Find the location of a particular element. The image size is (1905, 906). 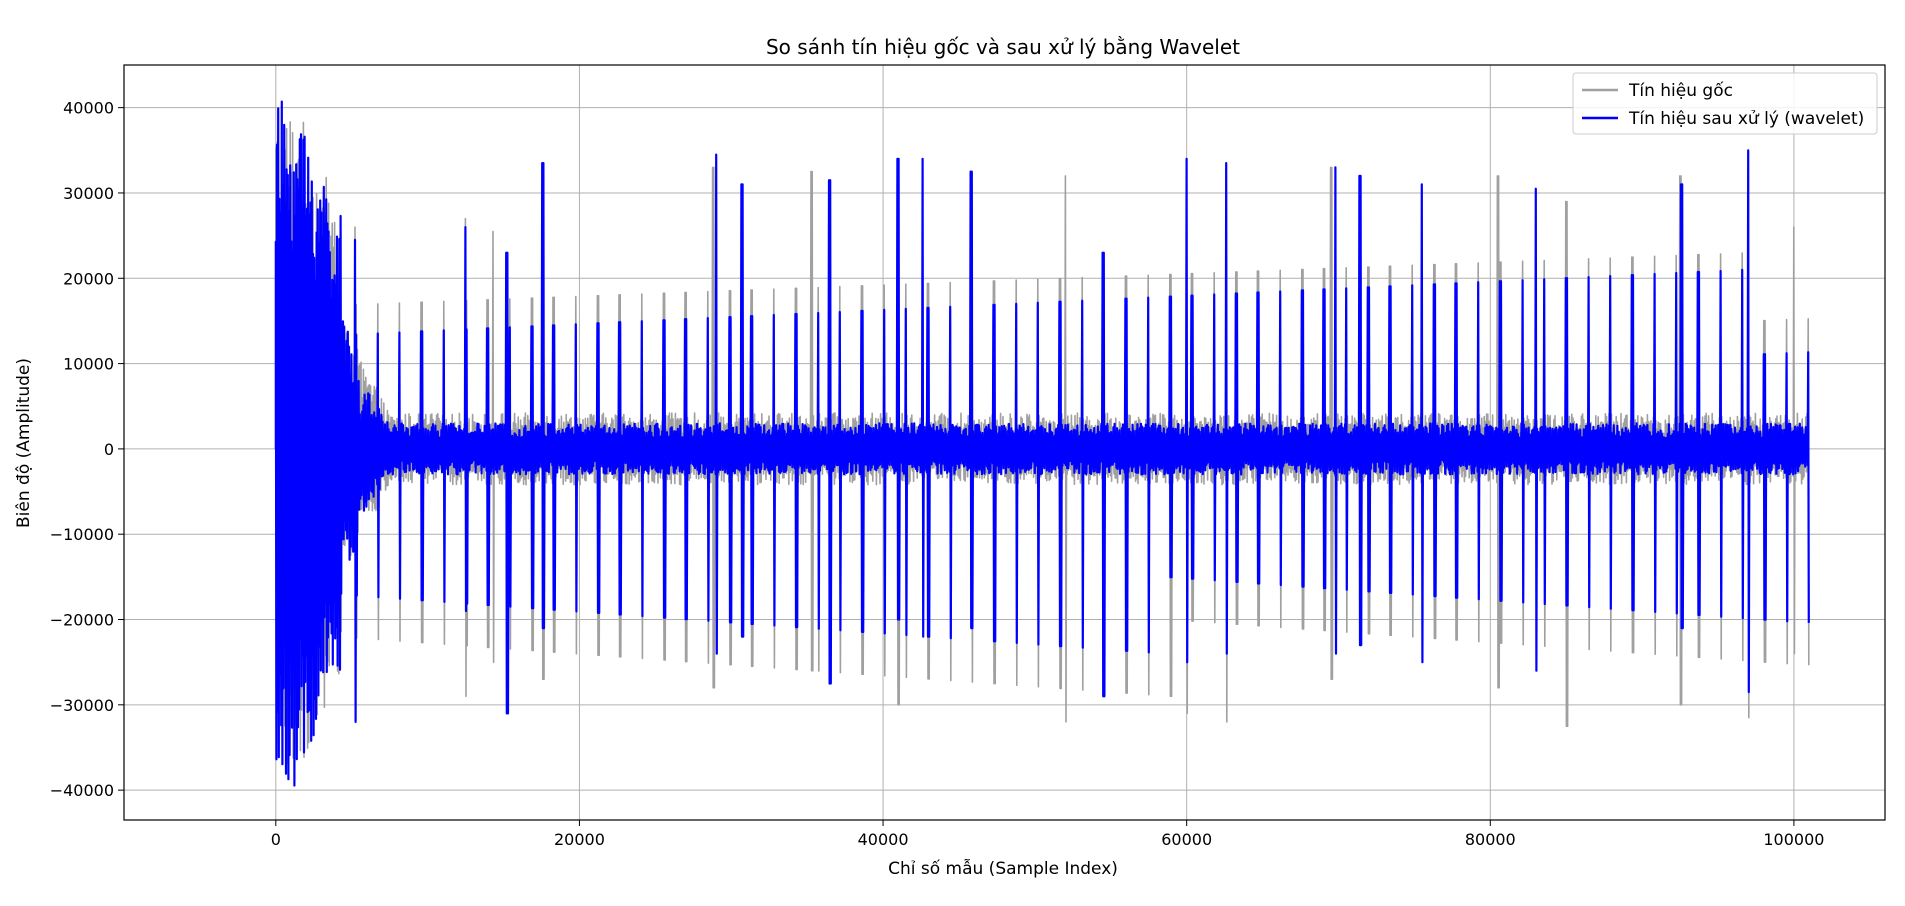

y-tick-label: 30000 is located at coordinates (88, 193).